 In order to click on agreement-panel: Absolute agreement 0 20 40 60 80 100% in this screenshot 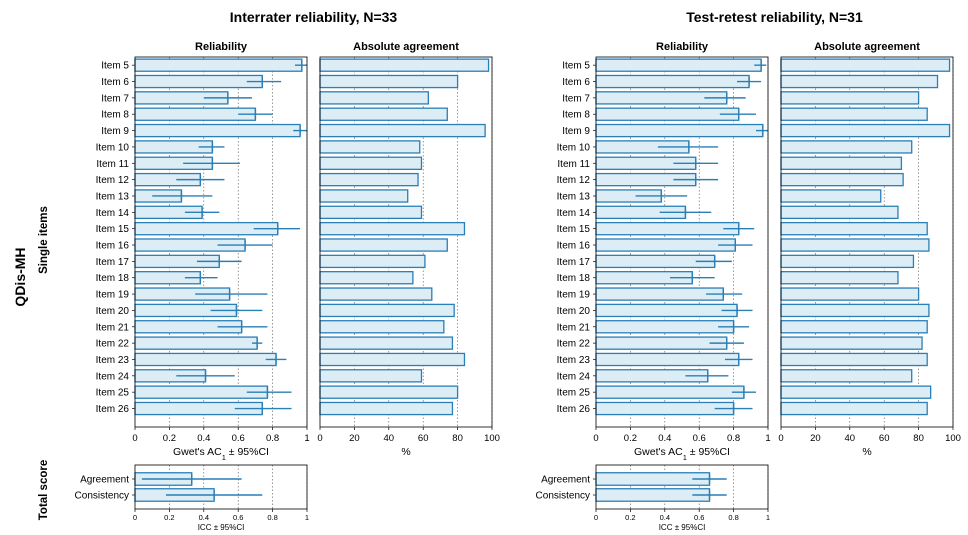, I will do `click(869, 249)`.